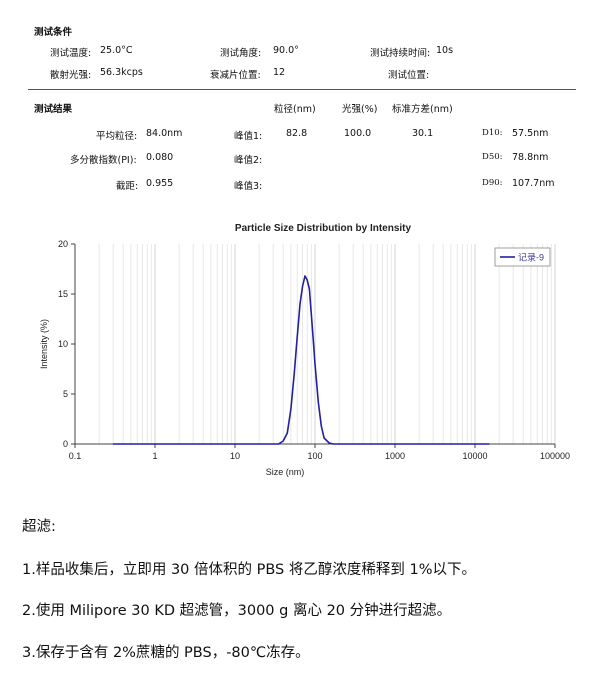  I want to click on attenuator-value: 12, so click(279, 72).